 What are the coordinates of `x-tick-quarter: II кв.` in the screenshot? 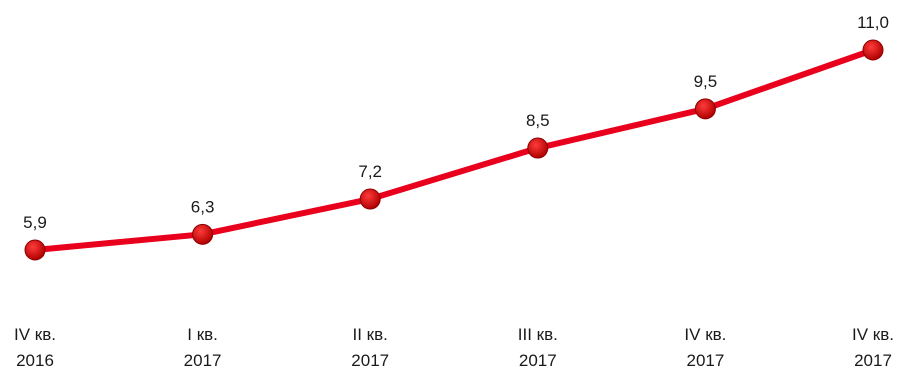 It's located at (370, 334).